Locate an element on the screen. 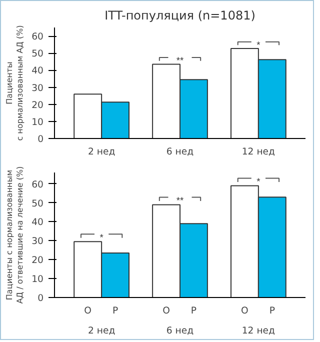 Image resolution: width=320 pixels, height=342 pixels. series-label: P is located at coordinates (115, 311).